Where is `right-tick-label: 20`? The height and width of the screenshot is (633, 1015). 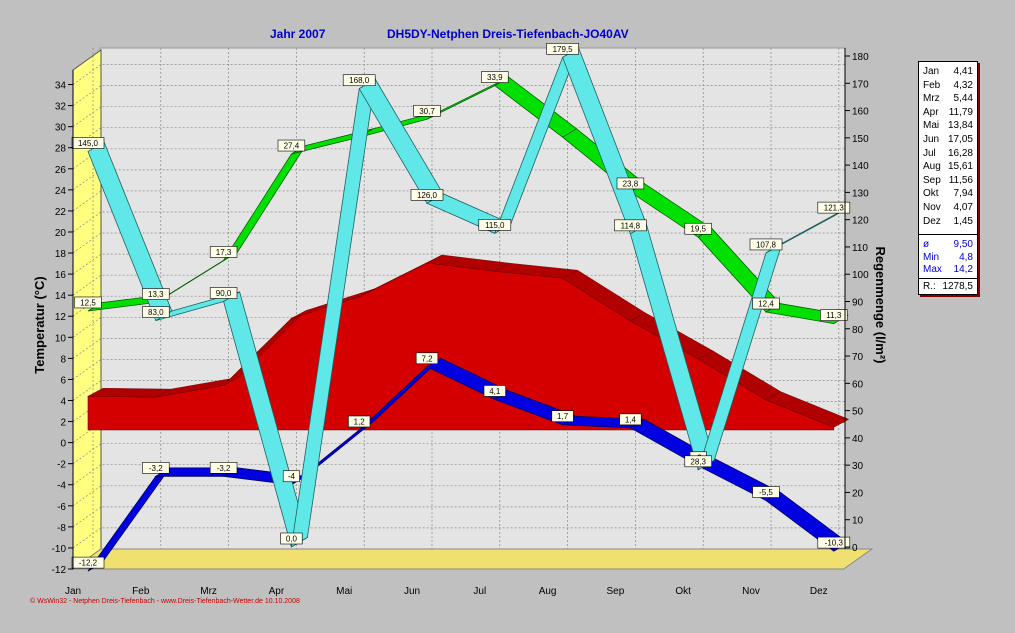
right-tick-label: 20 is located at coordinates (858, 493).